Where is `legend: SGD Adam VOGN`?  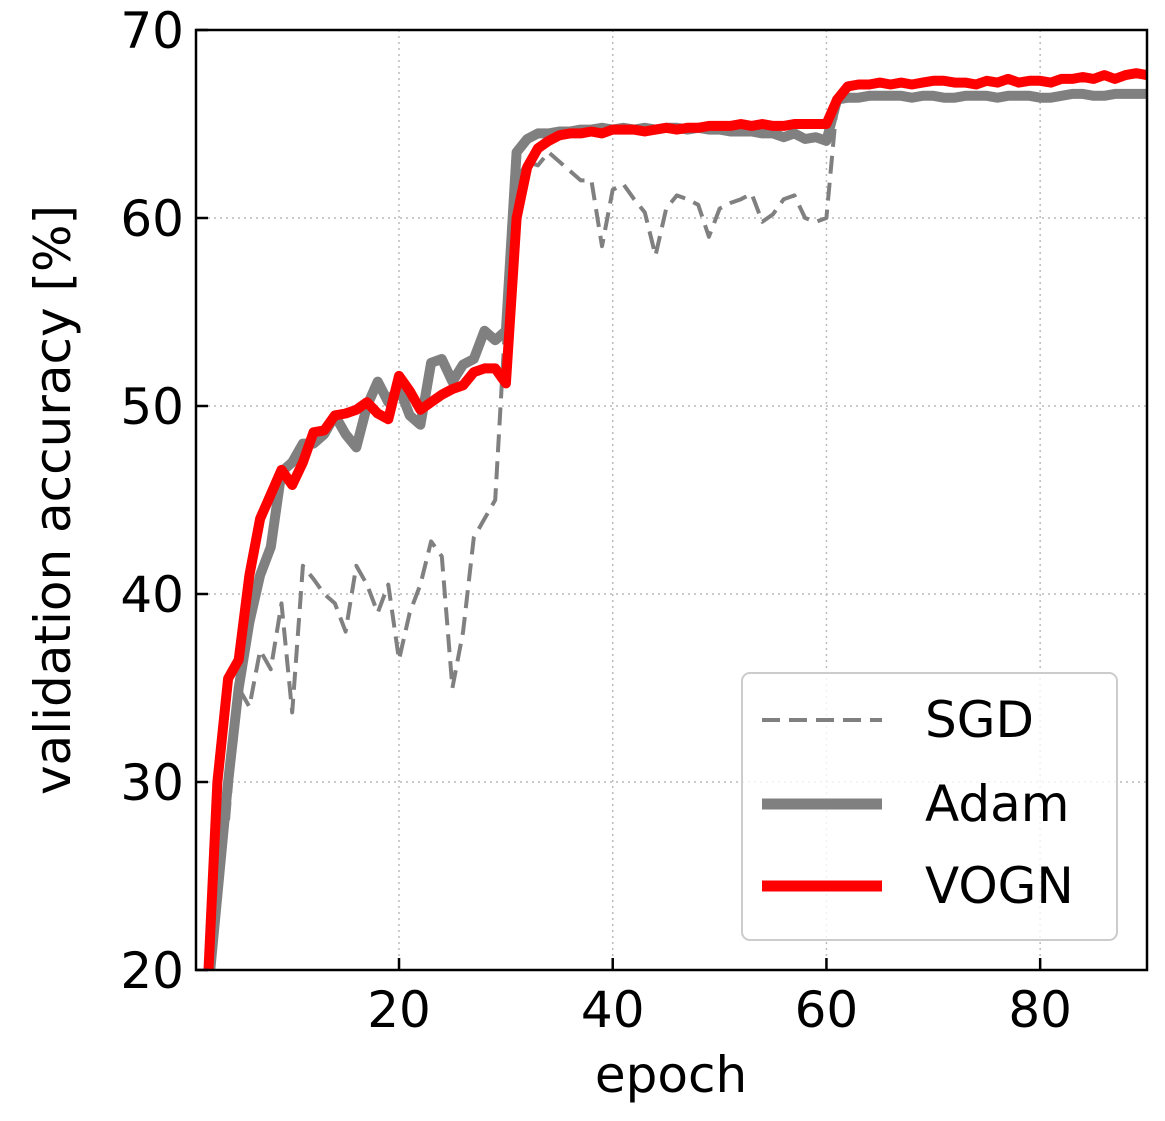
legend: SGD Adam VOGN is located at coordinates (929, 806).